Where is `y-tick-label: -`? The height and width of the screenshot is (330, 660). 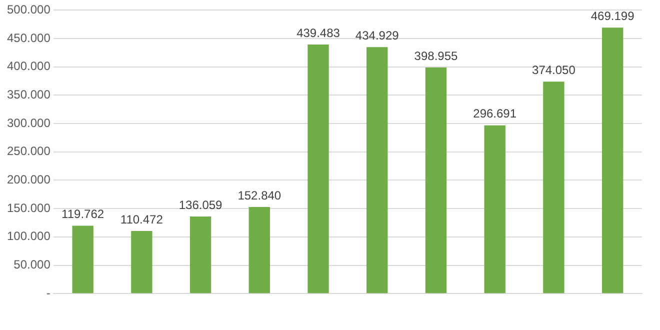 y-tick-label: - is located at coordinates (48, 293).